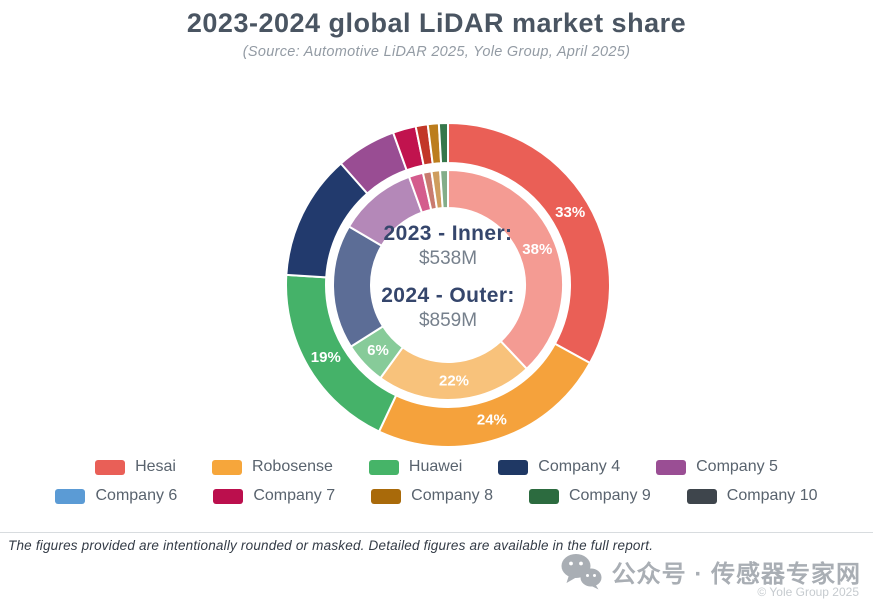 The image size is (873, 603). Describe the element at coordinates (581, 572) in the screenshot. I see `wechat-icon` at that location.